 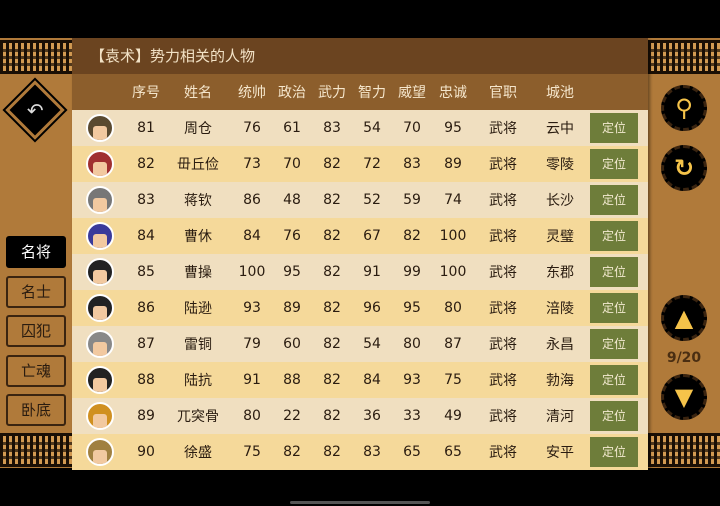 What do you see at coordinates (146, 380) in the screenshot?
I see `cell-id: 88` at bounding box center [146, 380].